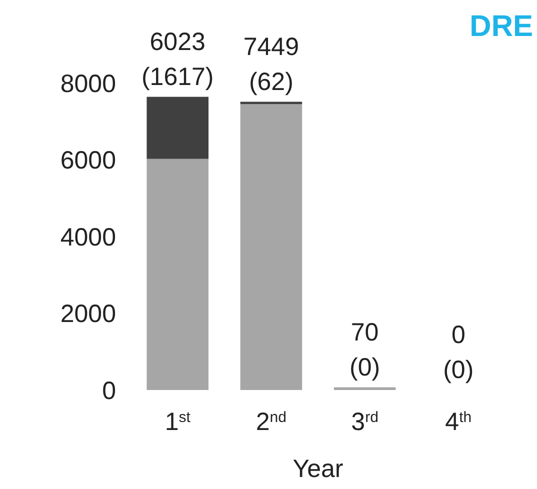 Image resolution: width=537 pixels, height=489 pixels. I want to click on y-tick-label: 0, so click(109, 390).